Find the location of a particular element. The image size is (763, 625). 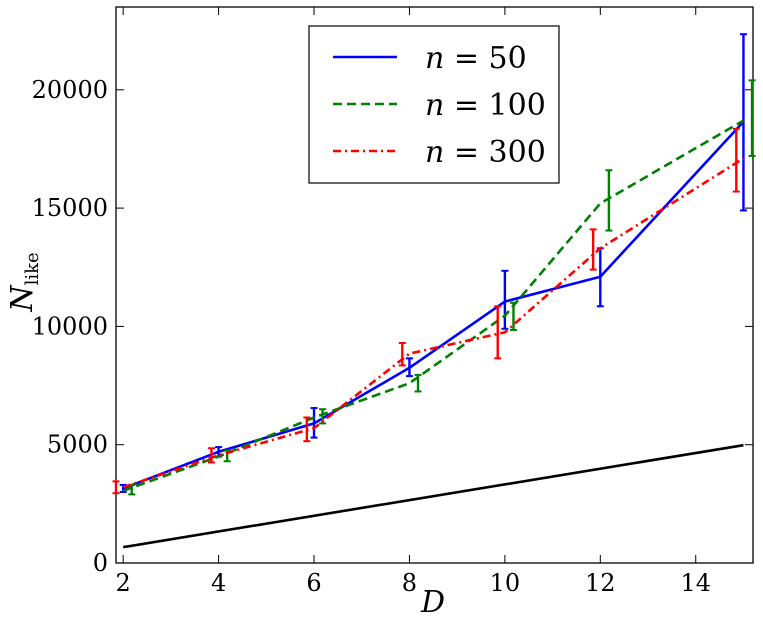

y-tick-label: 0 is located at coordinates (100, 563).